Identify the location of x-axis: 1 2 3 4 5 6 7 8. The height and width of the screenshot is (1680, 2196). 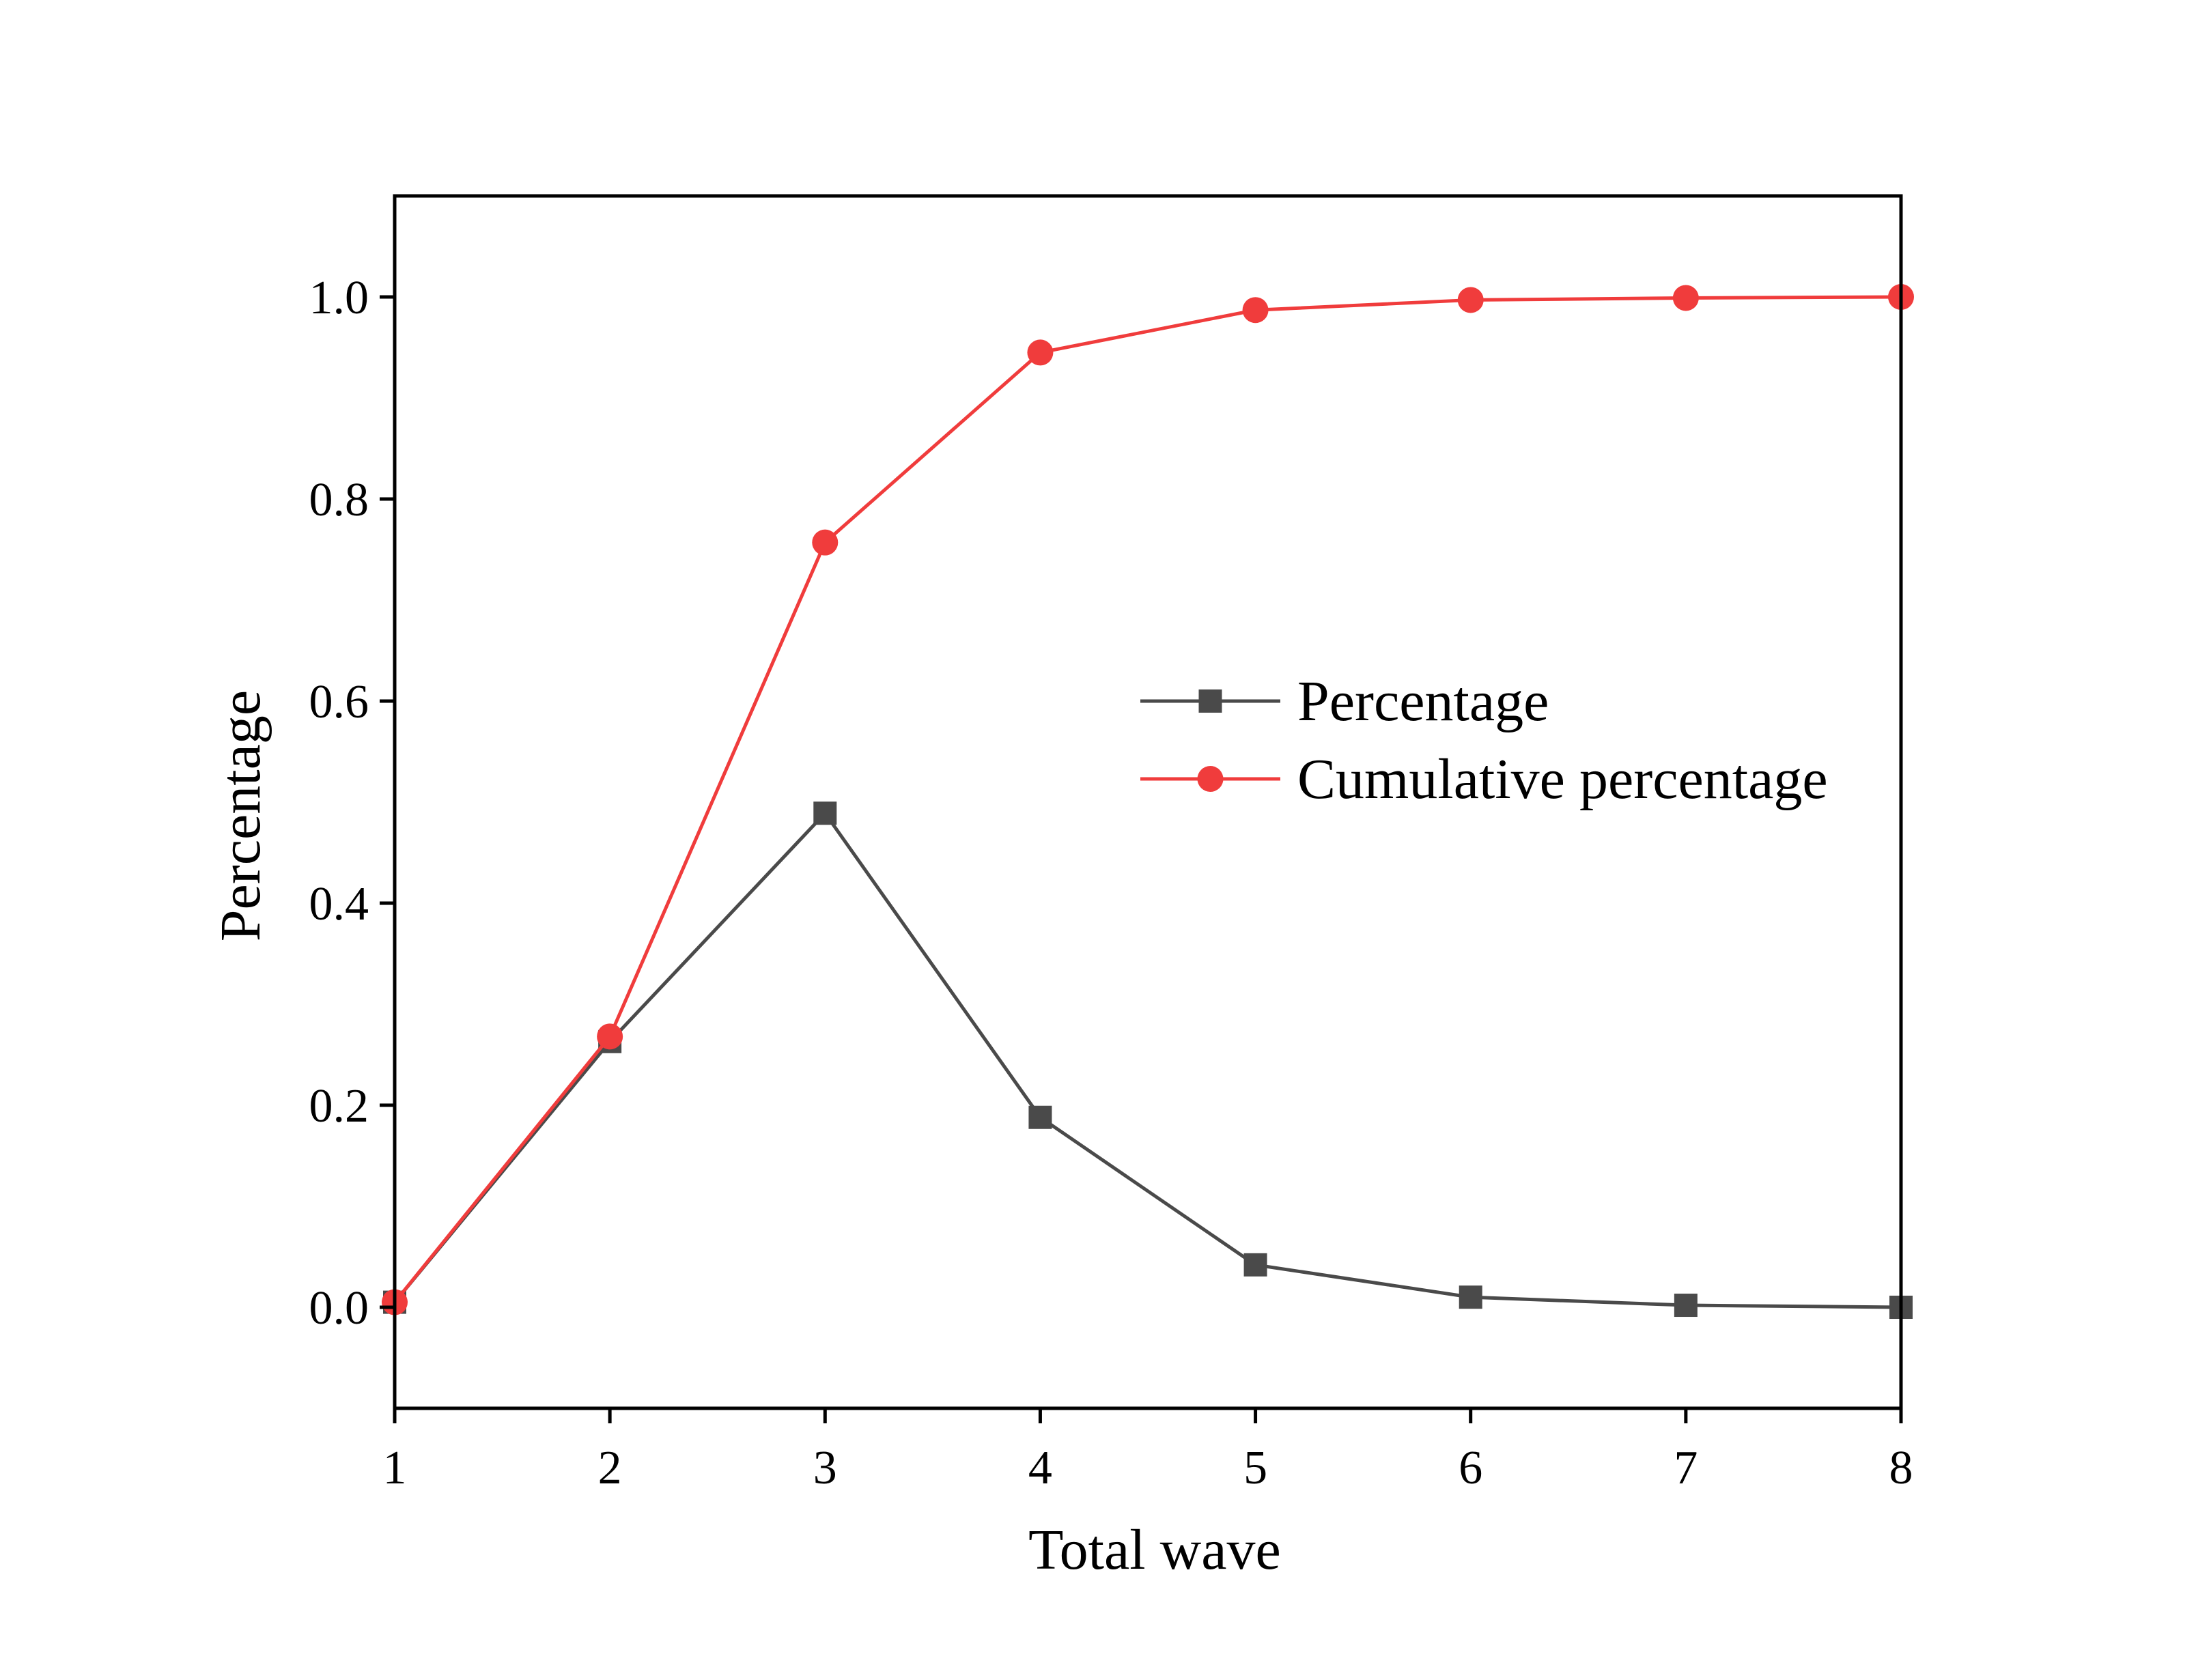
(1148, 1451).